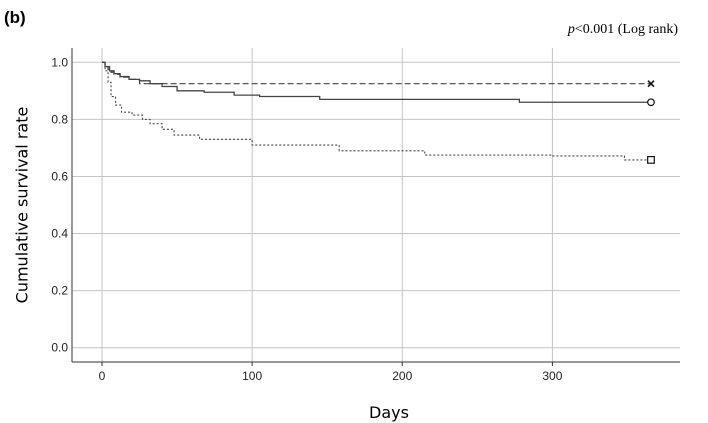  What do you see at coordinates (376, 73) in the screenshot?
I see `survival-curve-dashed` at bounding box center [376, 73].